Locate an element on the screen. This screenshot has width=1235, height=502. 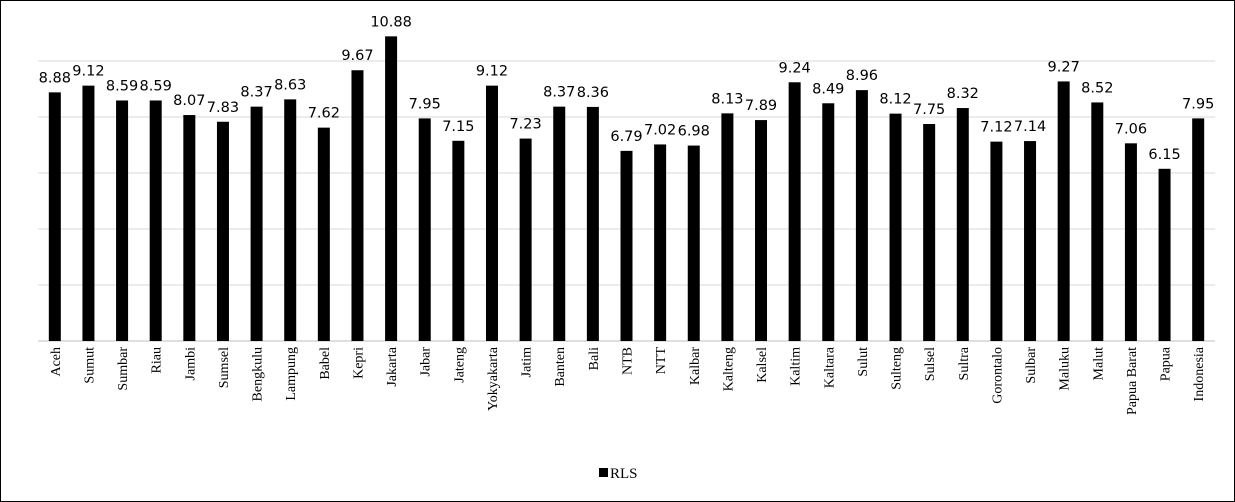
value-label: 8.88 is located at coordinates (55, 78).